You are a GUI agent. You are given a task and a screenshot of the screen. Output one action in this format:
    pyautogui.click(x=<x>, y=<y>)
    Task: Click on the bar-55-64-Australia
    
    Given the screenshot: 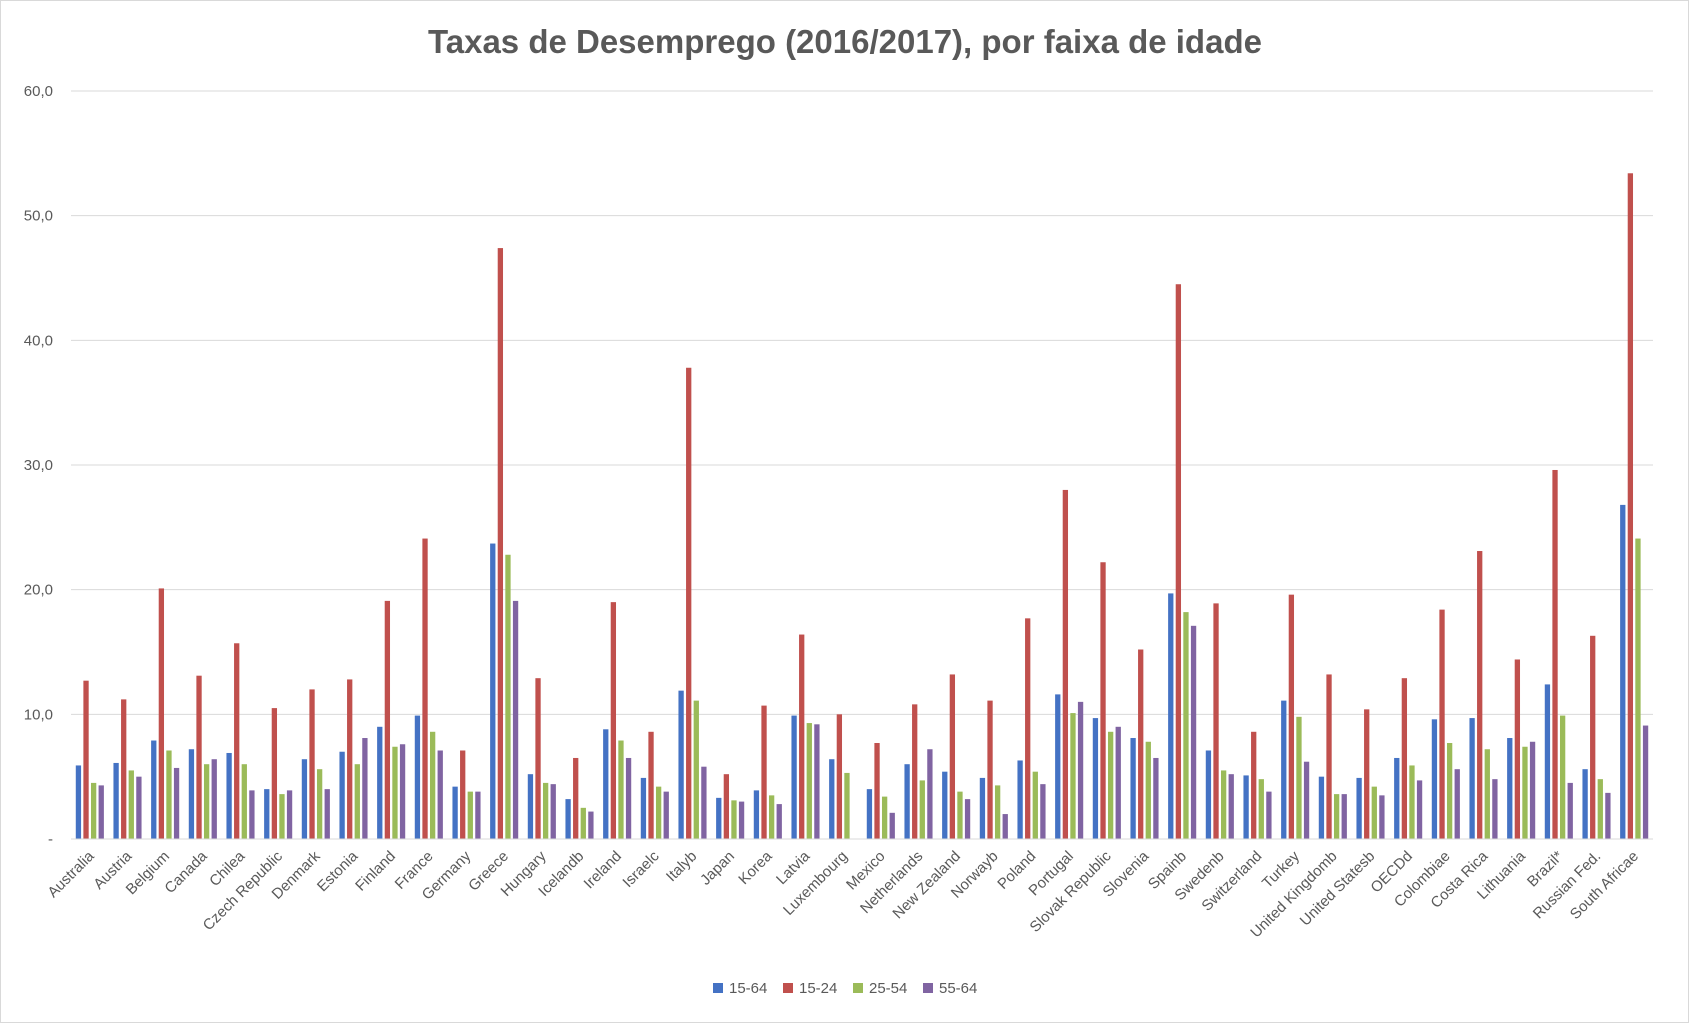 What is the action you would take?
    pyautogui.click(x=101, y=812)
    